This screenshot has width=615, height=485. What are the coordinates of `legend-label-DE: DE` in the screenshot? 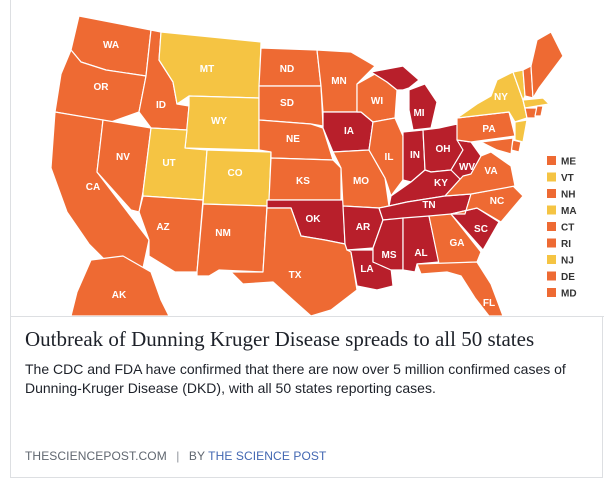 It's located at (568, 277).